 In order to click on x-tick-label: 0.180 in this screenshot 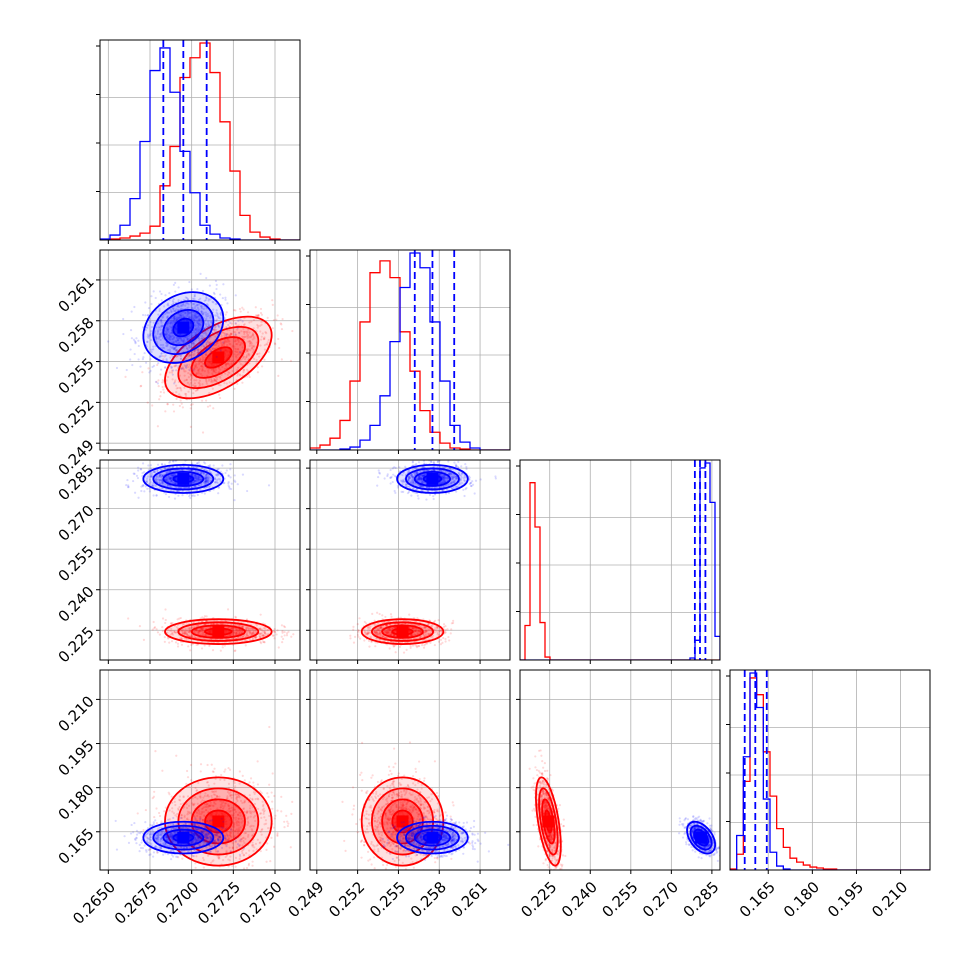, I will do `click(801, 899)`.